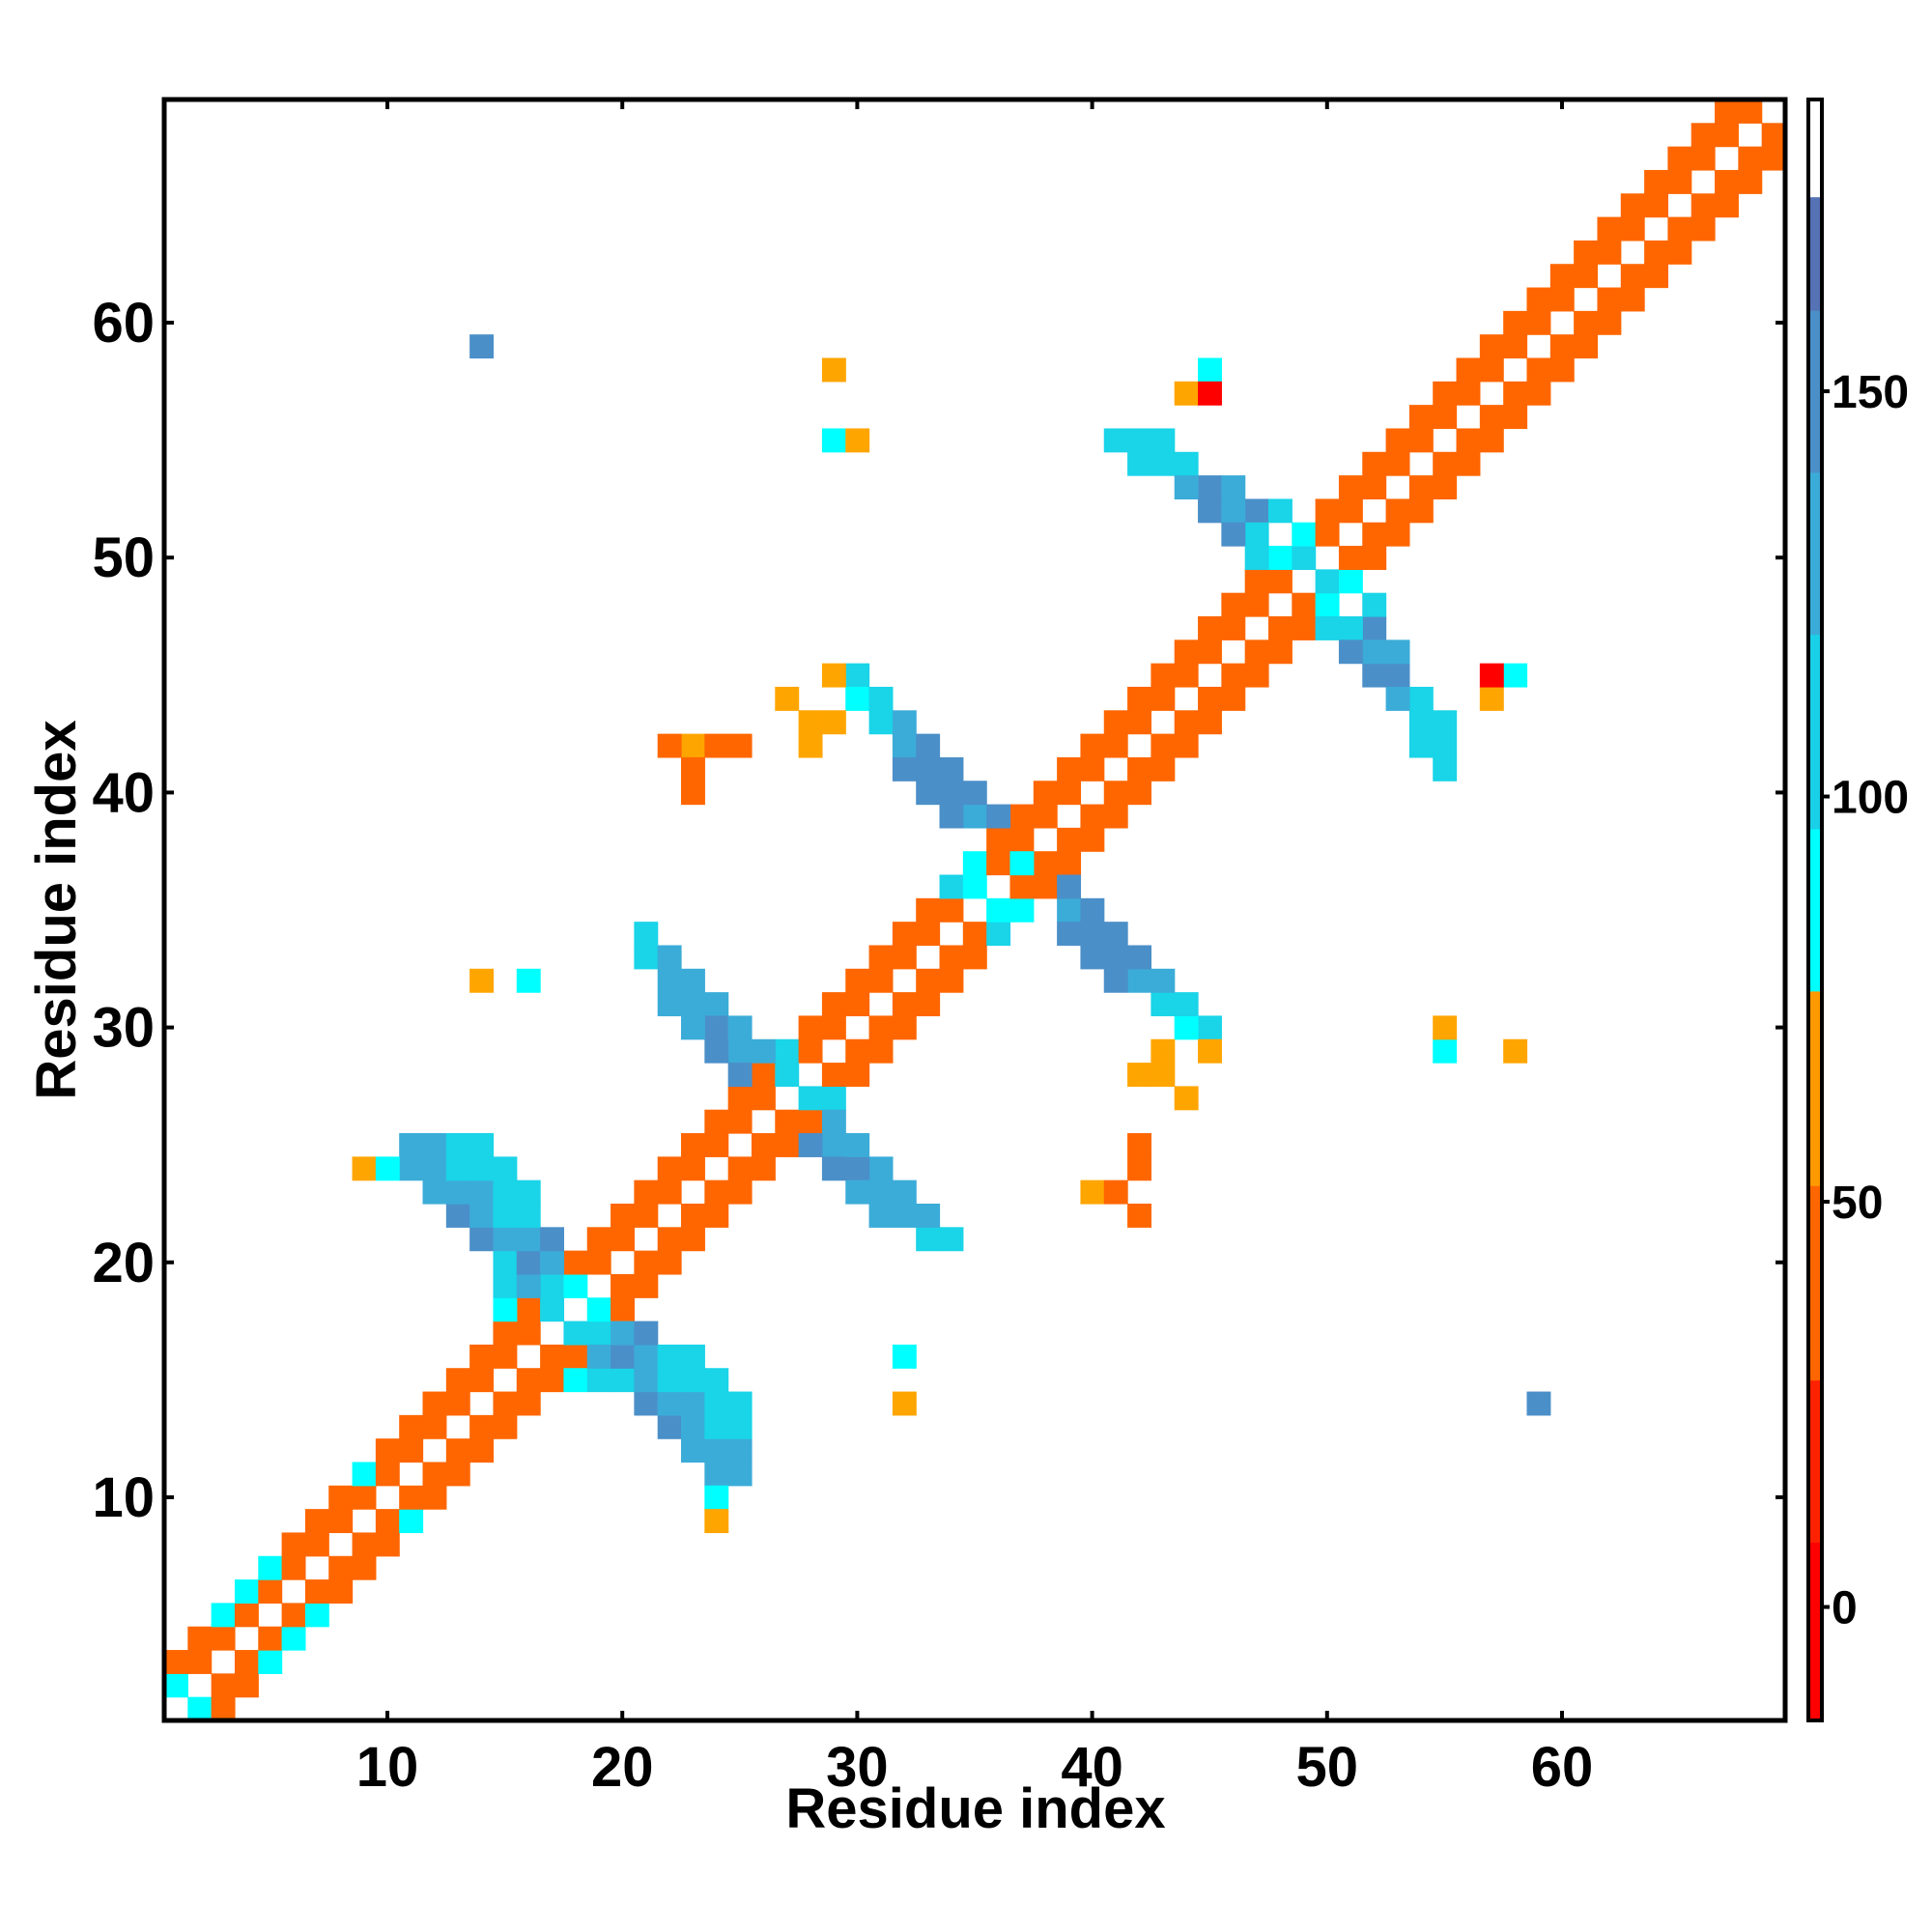 Image resolution: width=1932 pixels, height=1932 pixels. Describe the element at coordinates (857, 1767) in the screenshot. I see `x-tick-label: 30` at that location.